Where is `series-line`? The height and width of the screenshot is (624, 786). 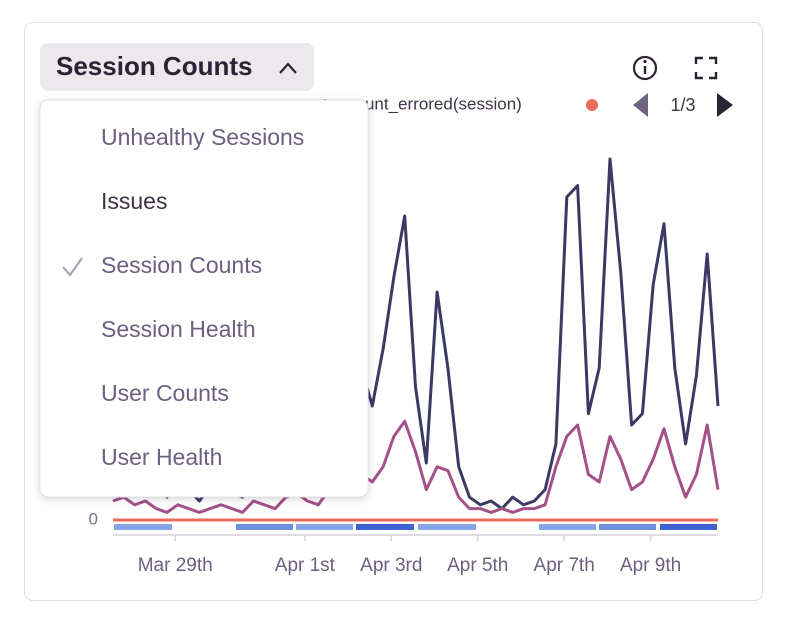 series-line is located at coordinates (416, 466).